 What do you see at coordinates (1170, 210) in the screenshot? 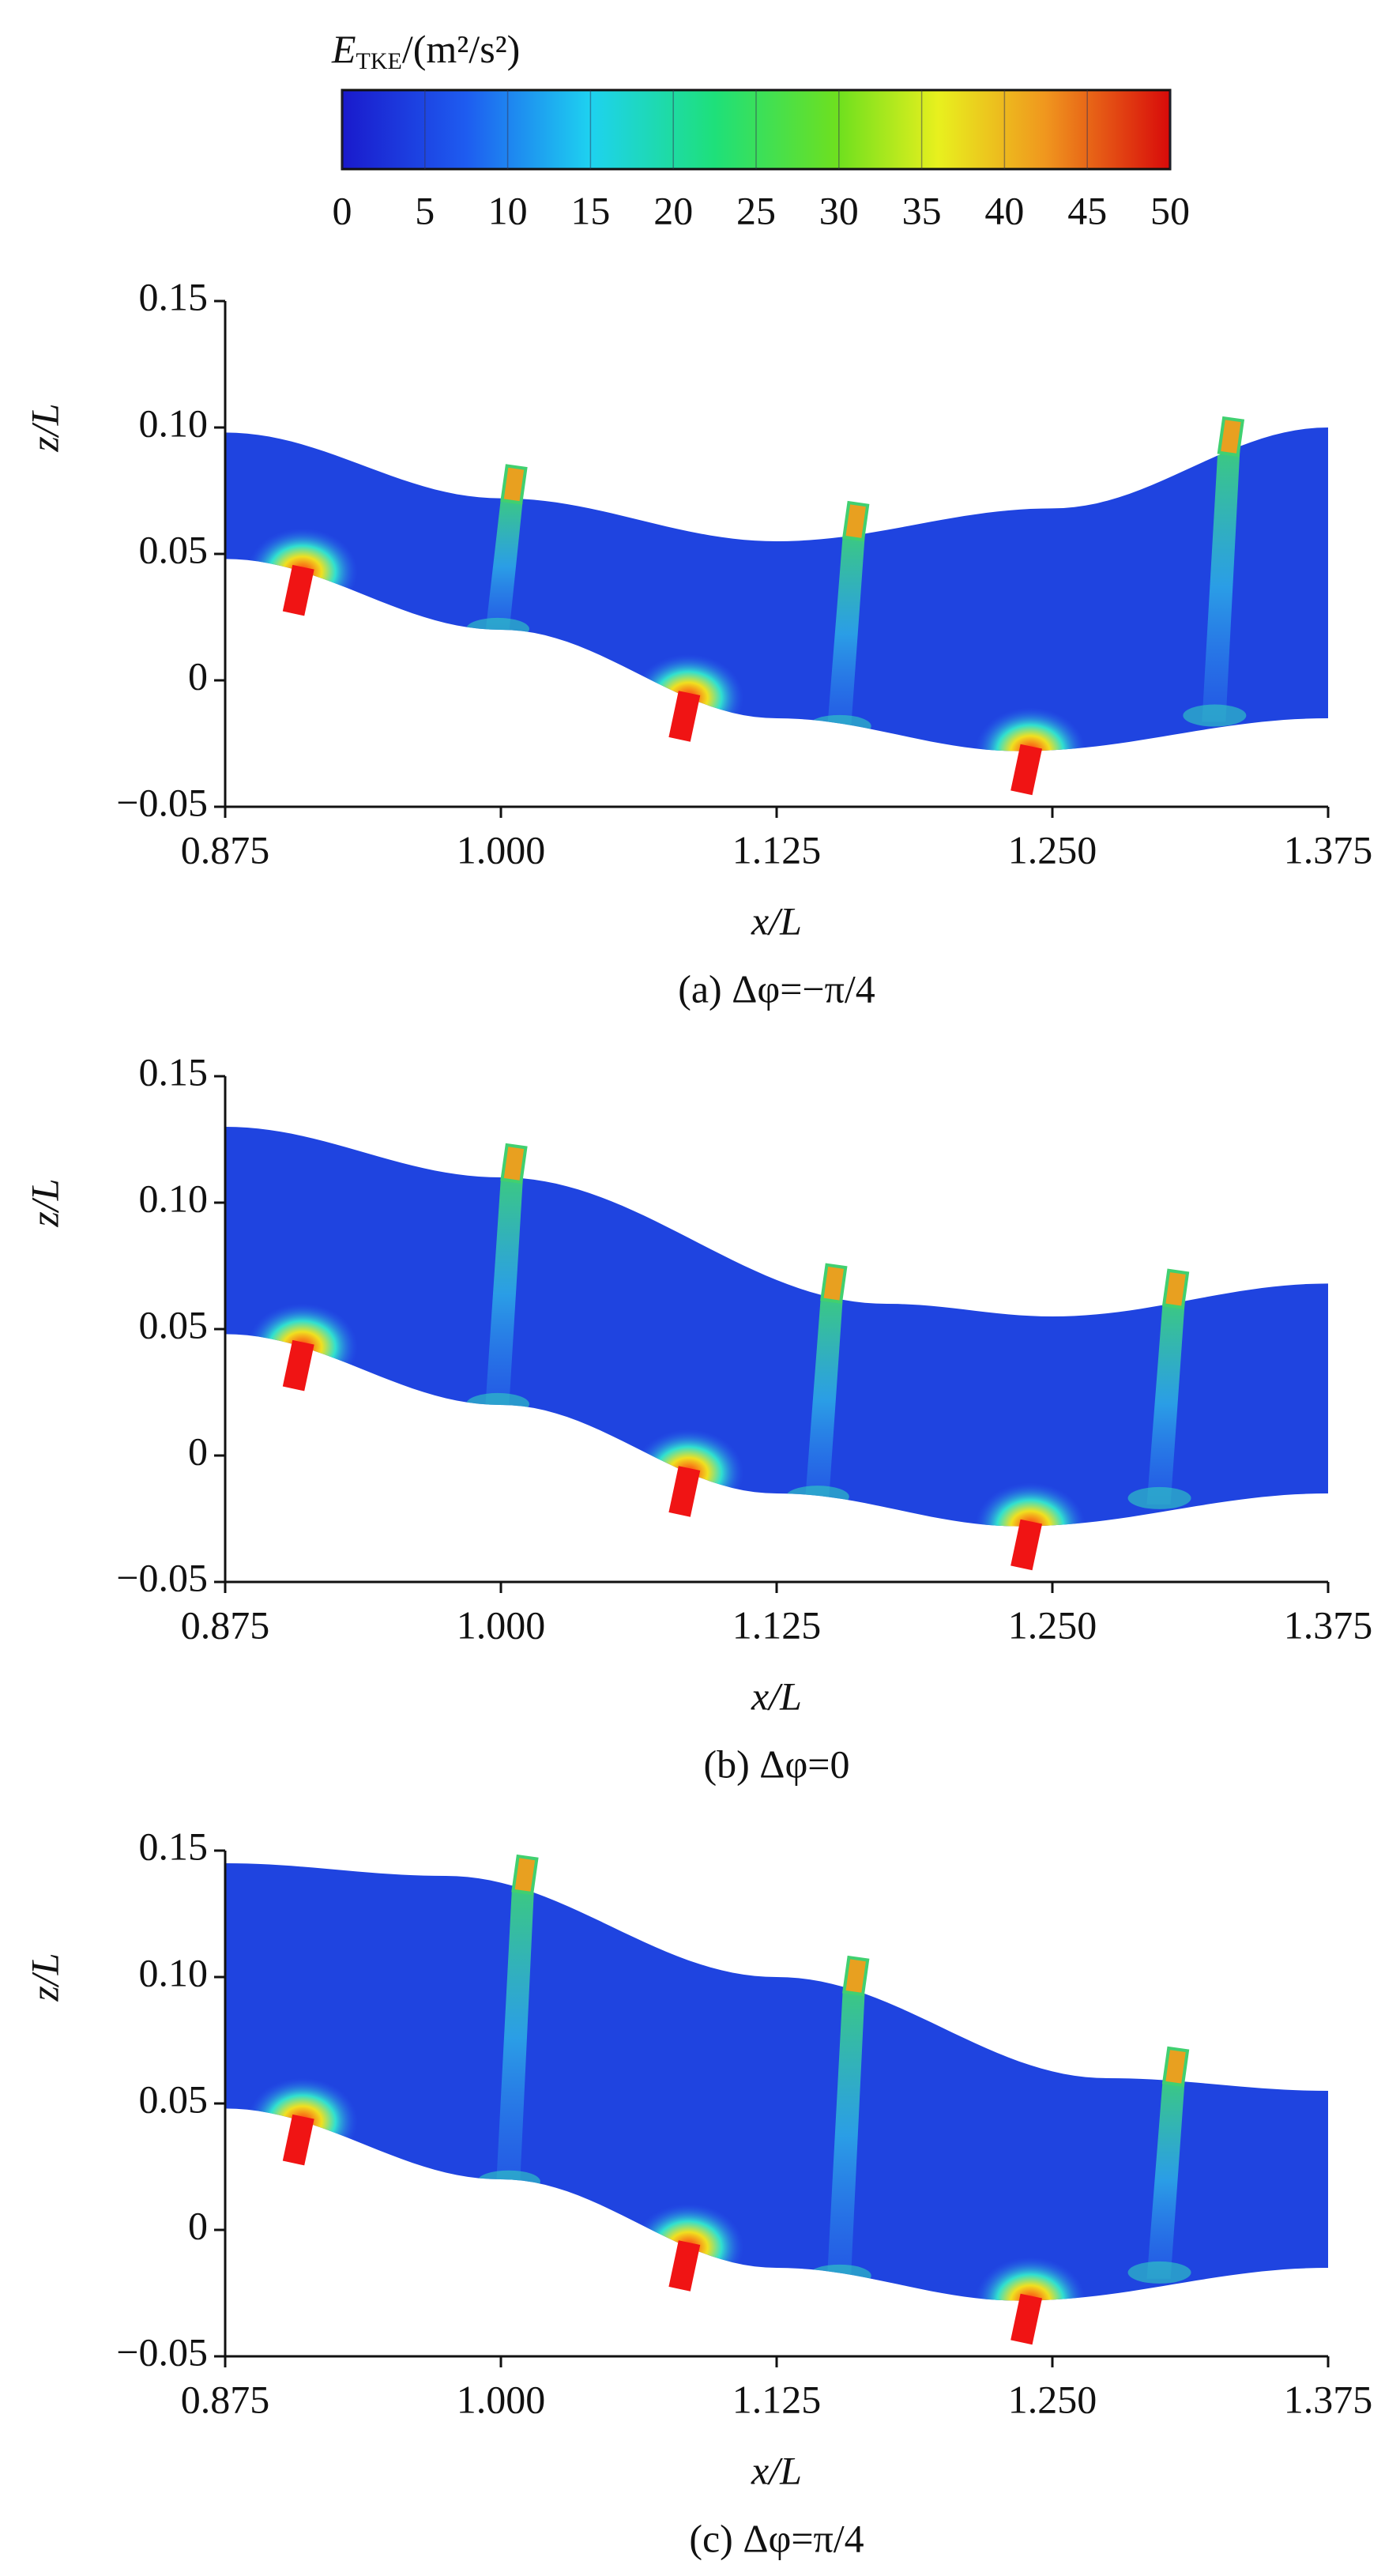
I see `colorbar-tick-label: 50` at bounding box center [1170, 210].